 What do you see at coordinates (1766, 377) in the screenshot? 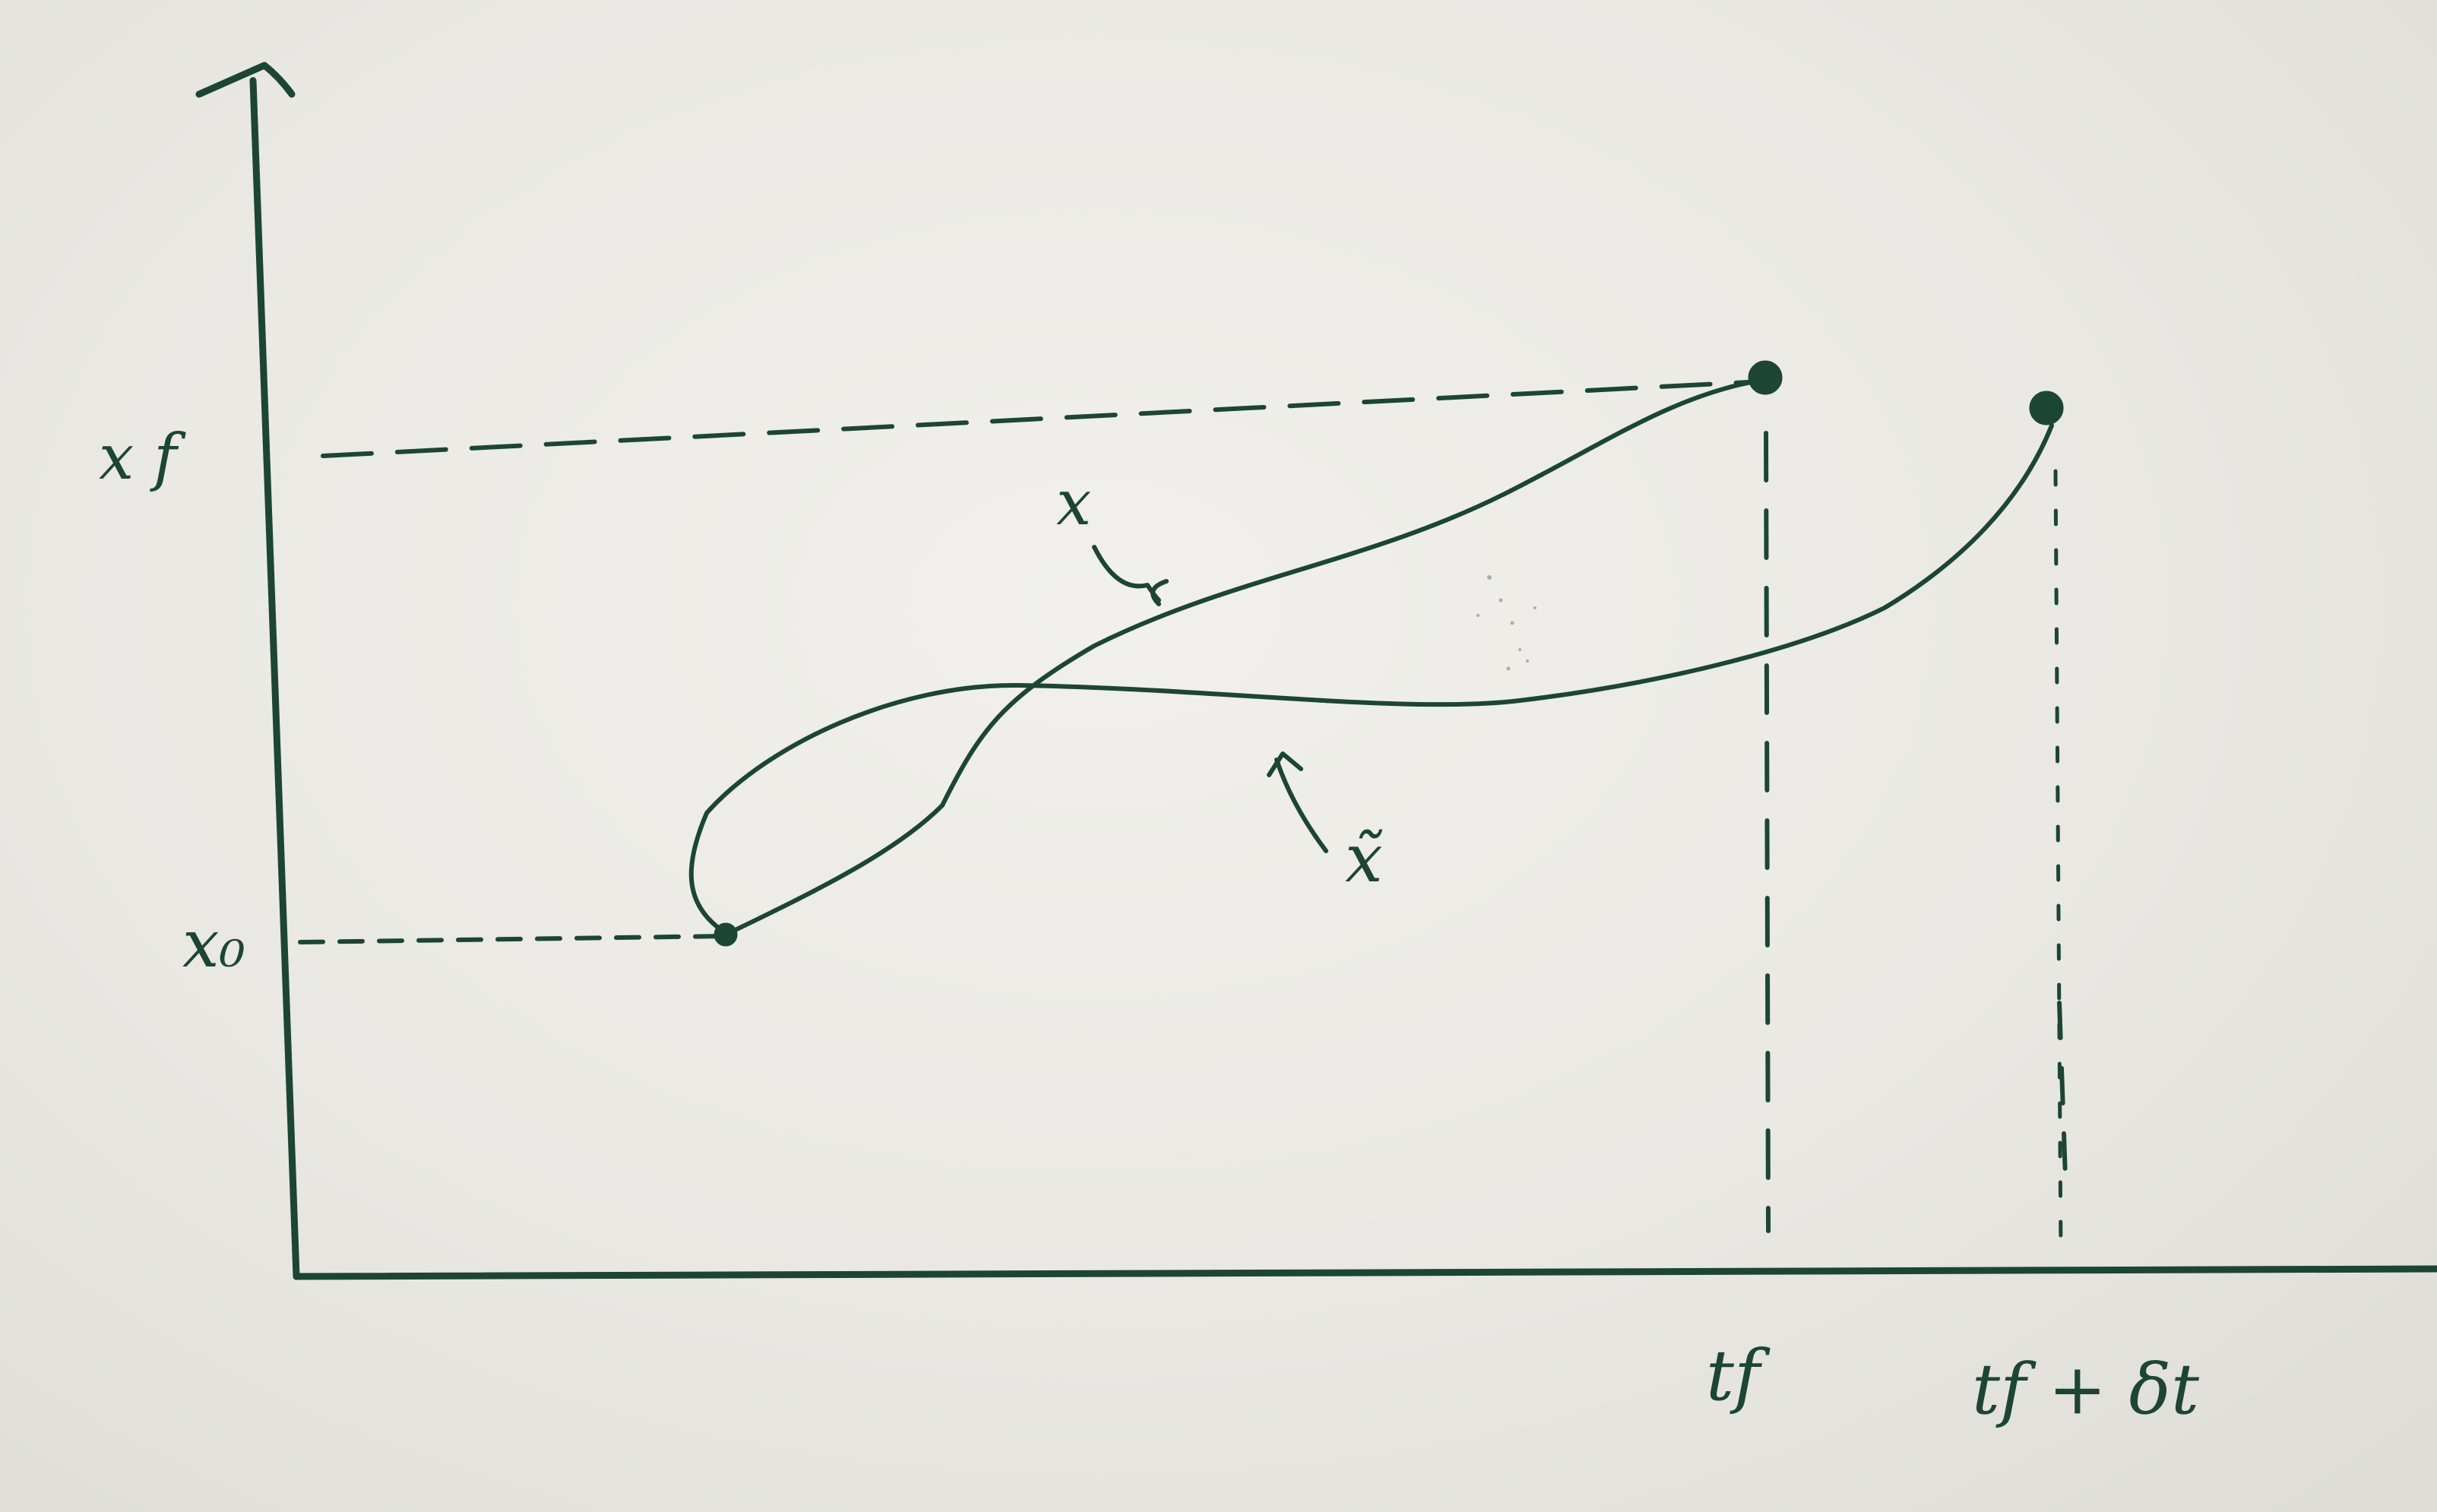
I see `end-point-x` at bounding box center [1766, 377].